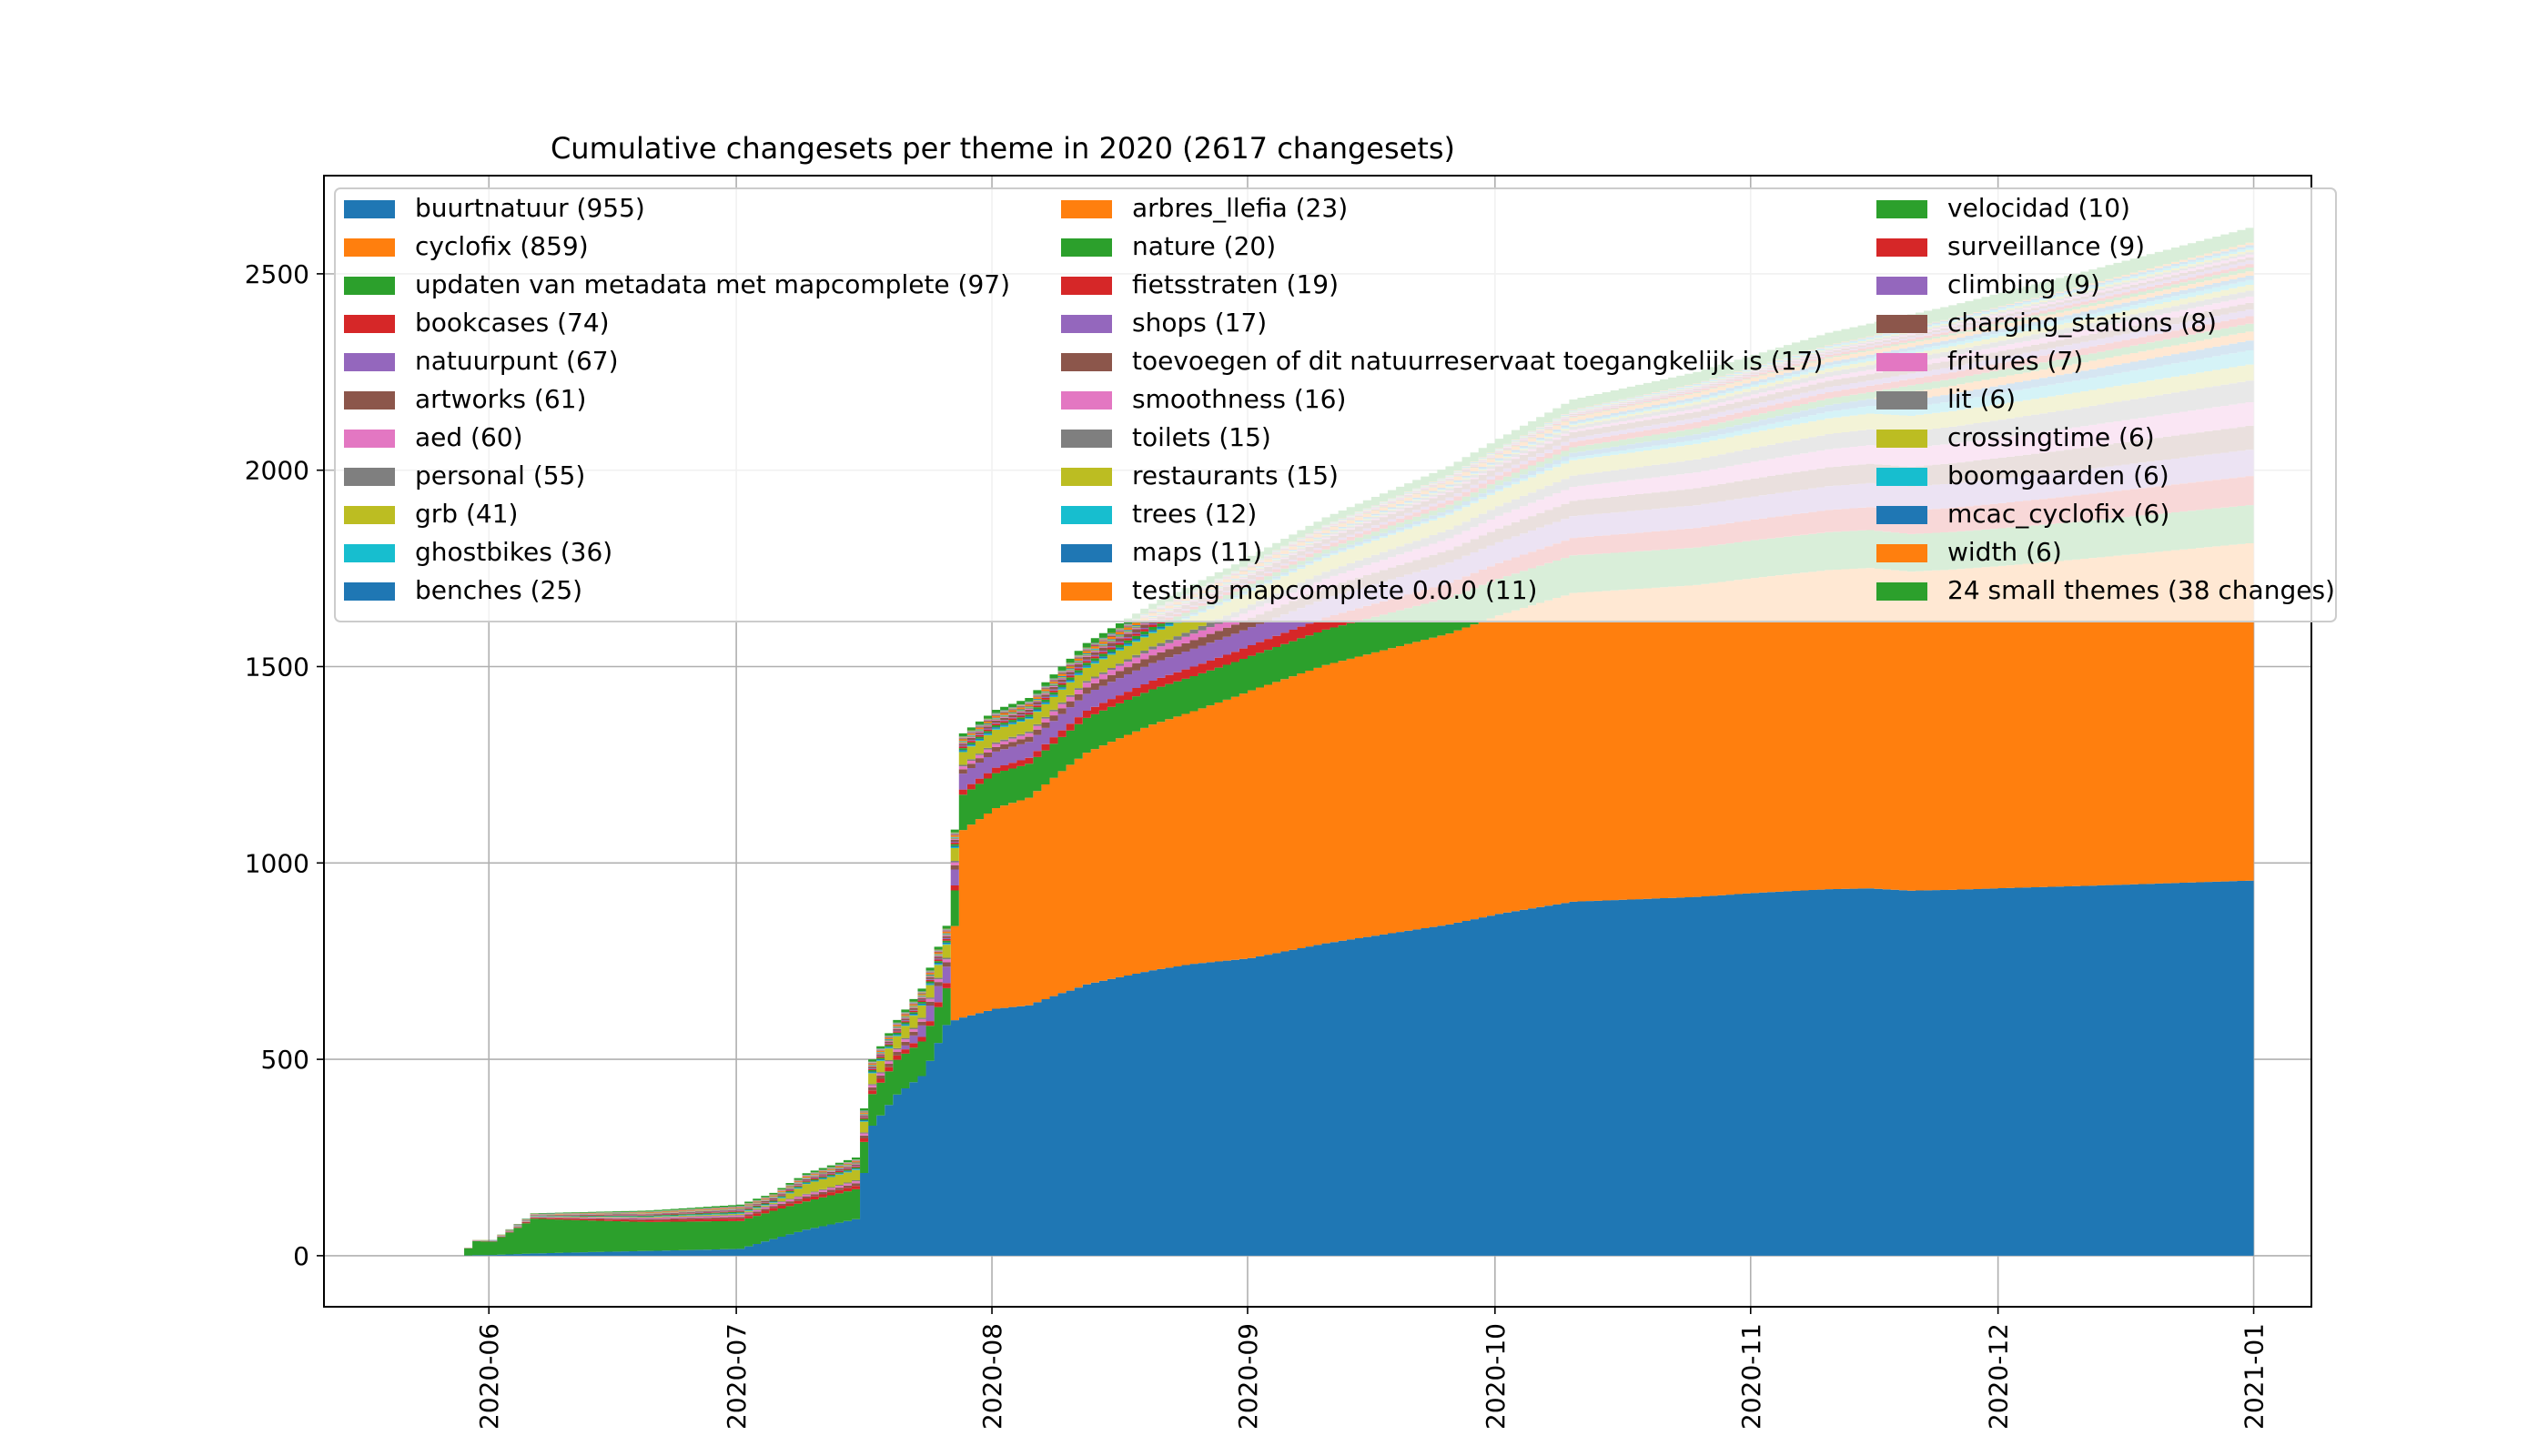 This screenshot has width=2548, height=1456. I want to click on x-tick-label: 2020-06, so click(489, 1376).